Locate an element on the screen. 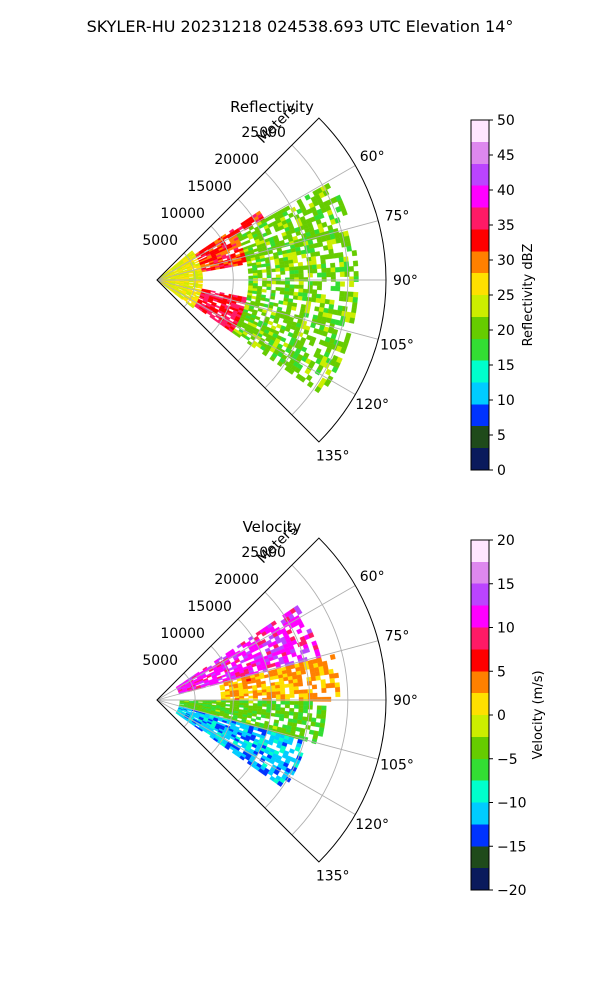 The width and height of the screenshot is (600, 1000). velocity-range-tick-label: 15000 is located at coordinates (209, 607).